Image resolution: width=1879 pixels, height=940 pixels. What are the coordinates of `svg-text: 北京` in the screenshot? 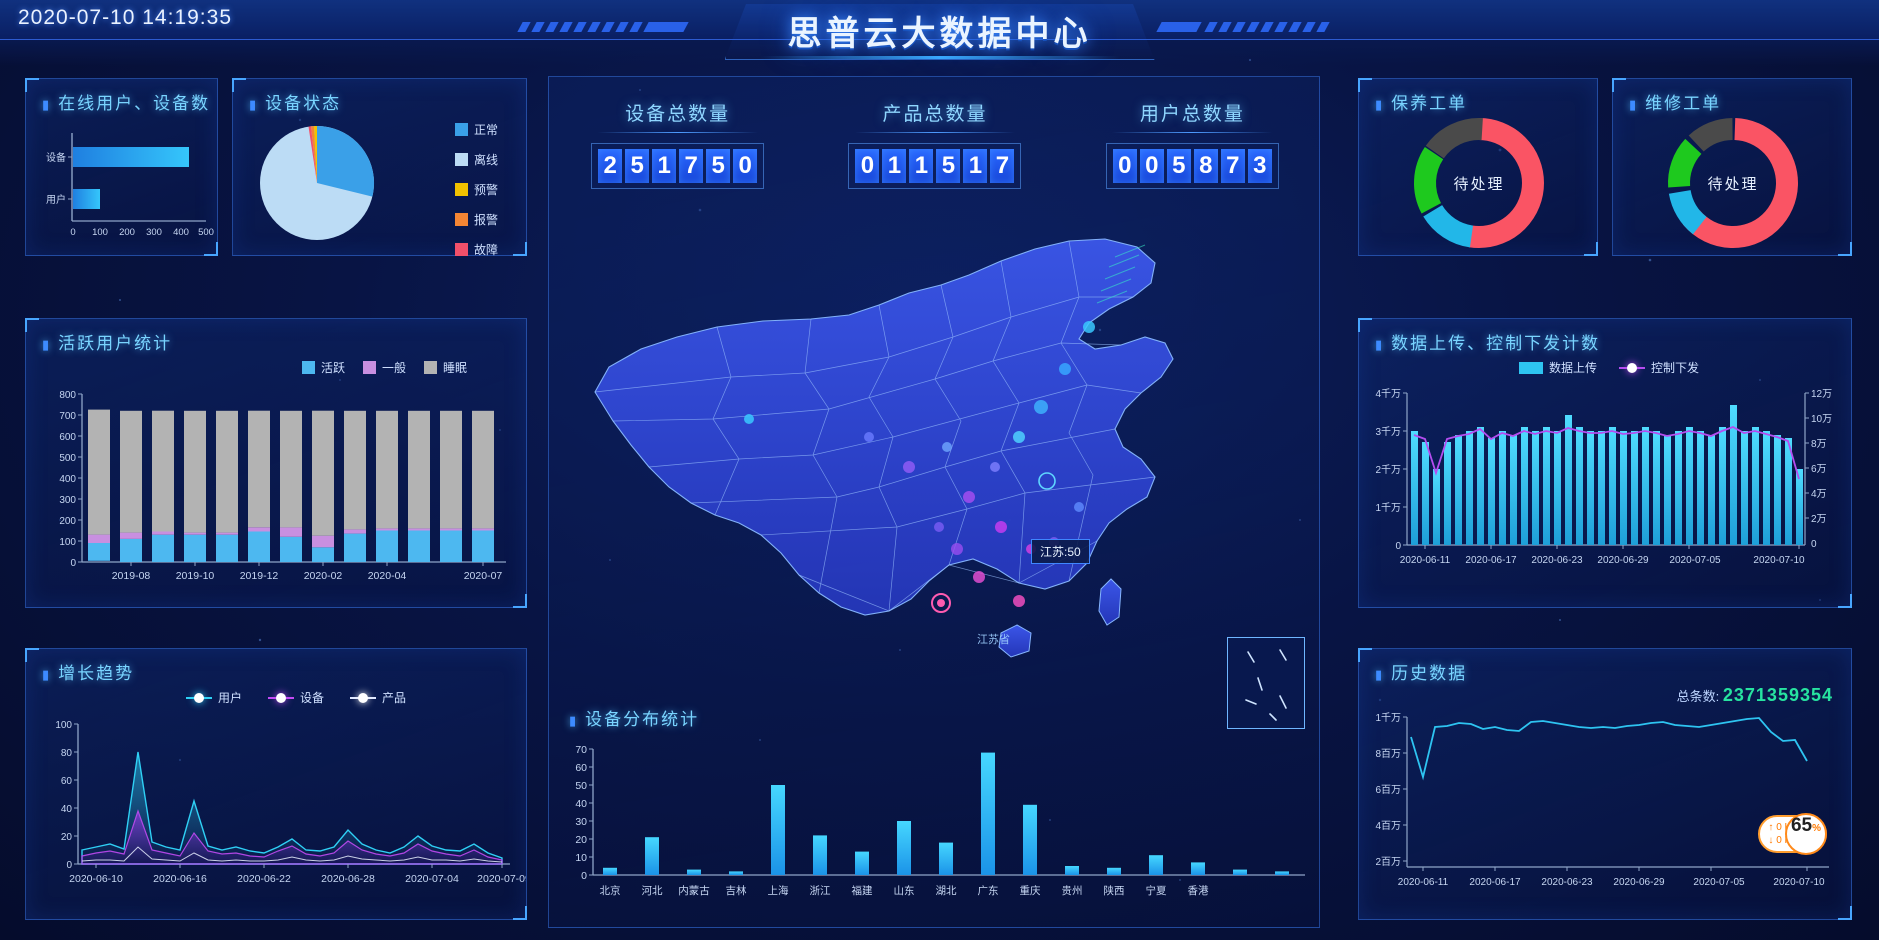 It's located at (610, 890).